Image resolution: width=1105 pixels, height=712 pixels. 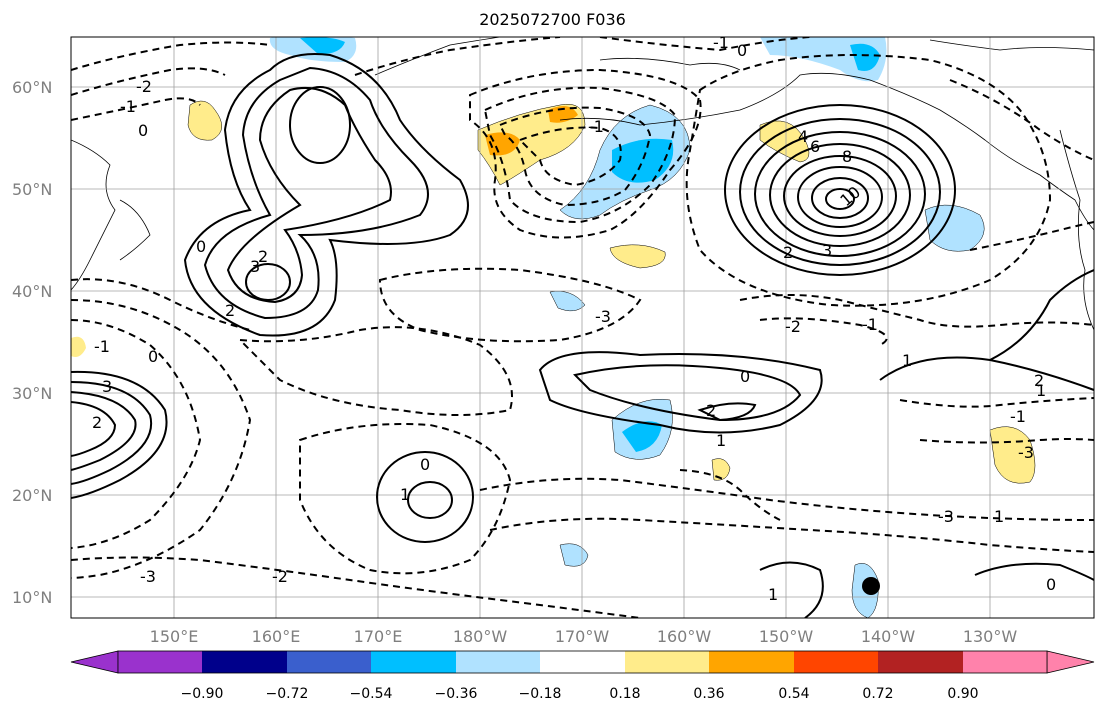 What do you see at coordinates (371, 694) in the screenshot?
I see `colorbar-tick: −0.54` at bounding box center [371, 694].